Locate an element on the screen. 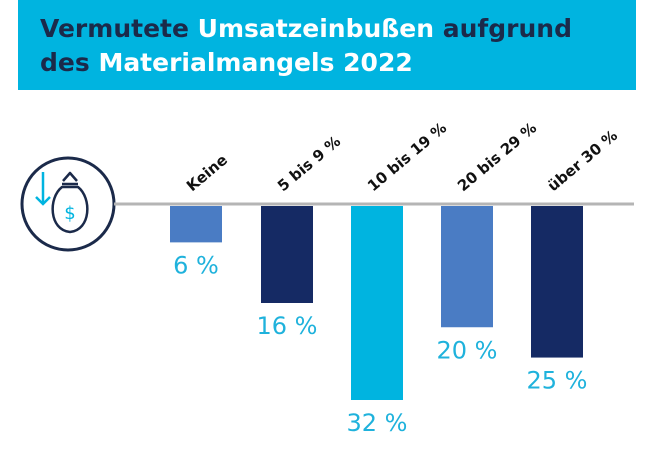 The height and width of the screenshot is (450, 650). chart-title-line-2: des Materialmangels 2022 is located at coordinates (226, 62).